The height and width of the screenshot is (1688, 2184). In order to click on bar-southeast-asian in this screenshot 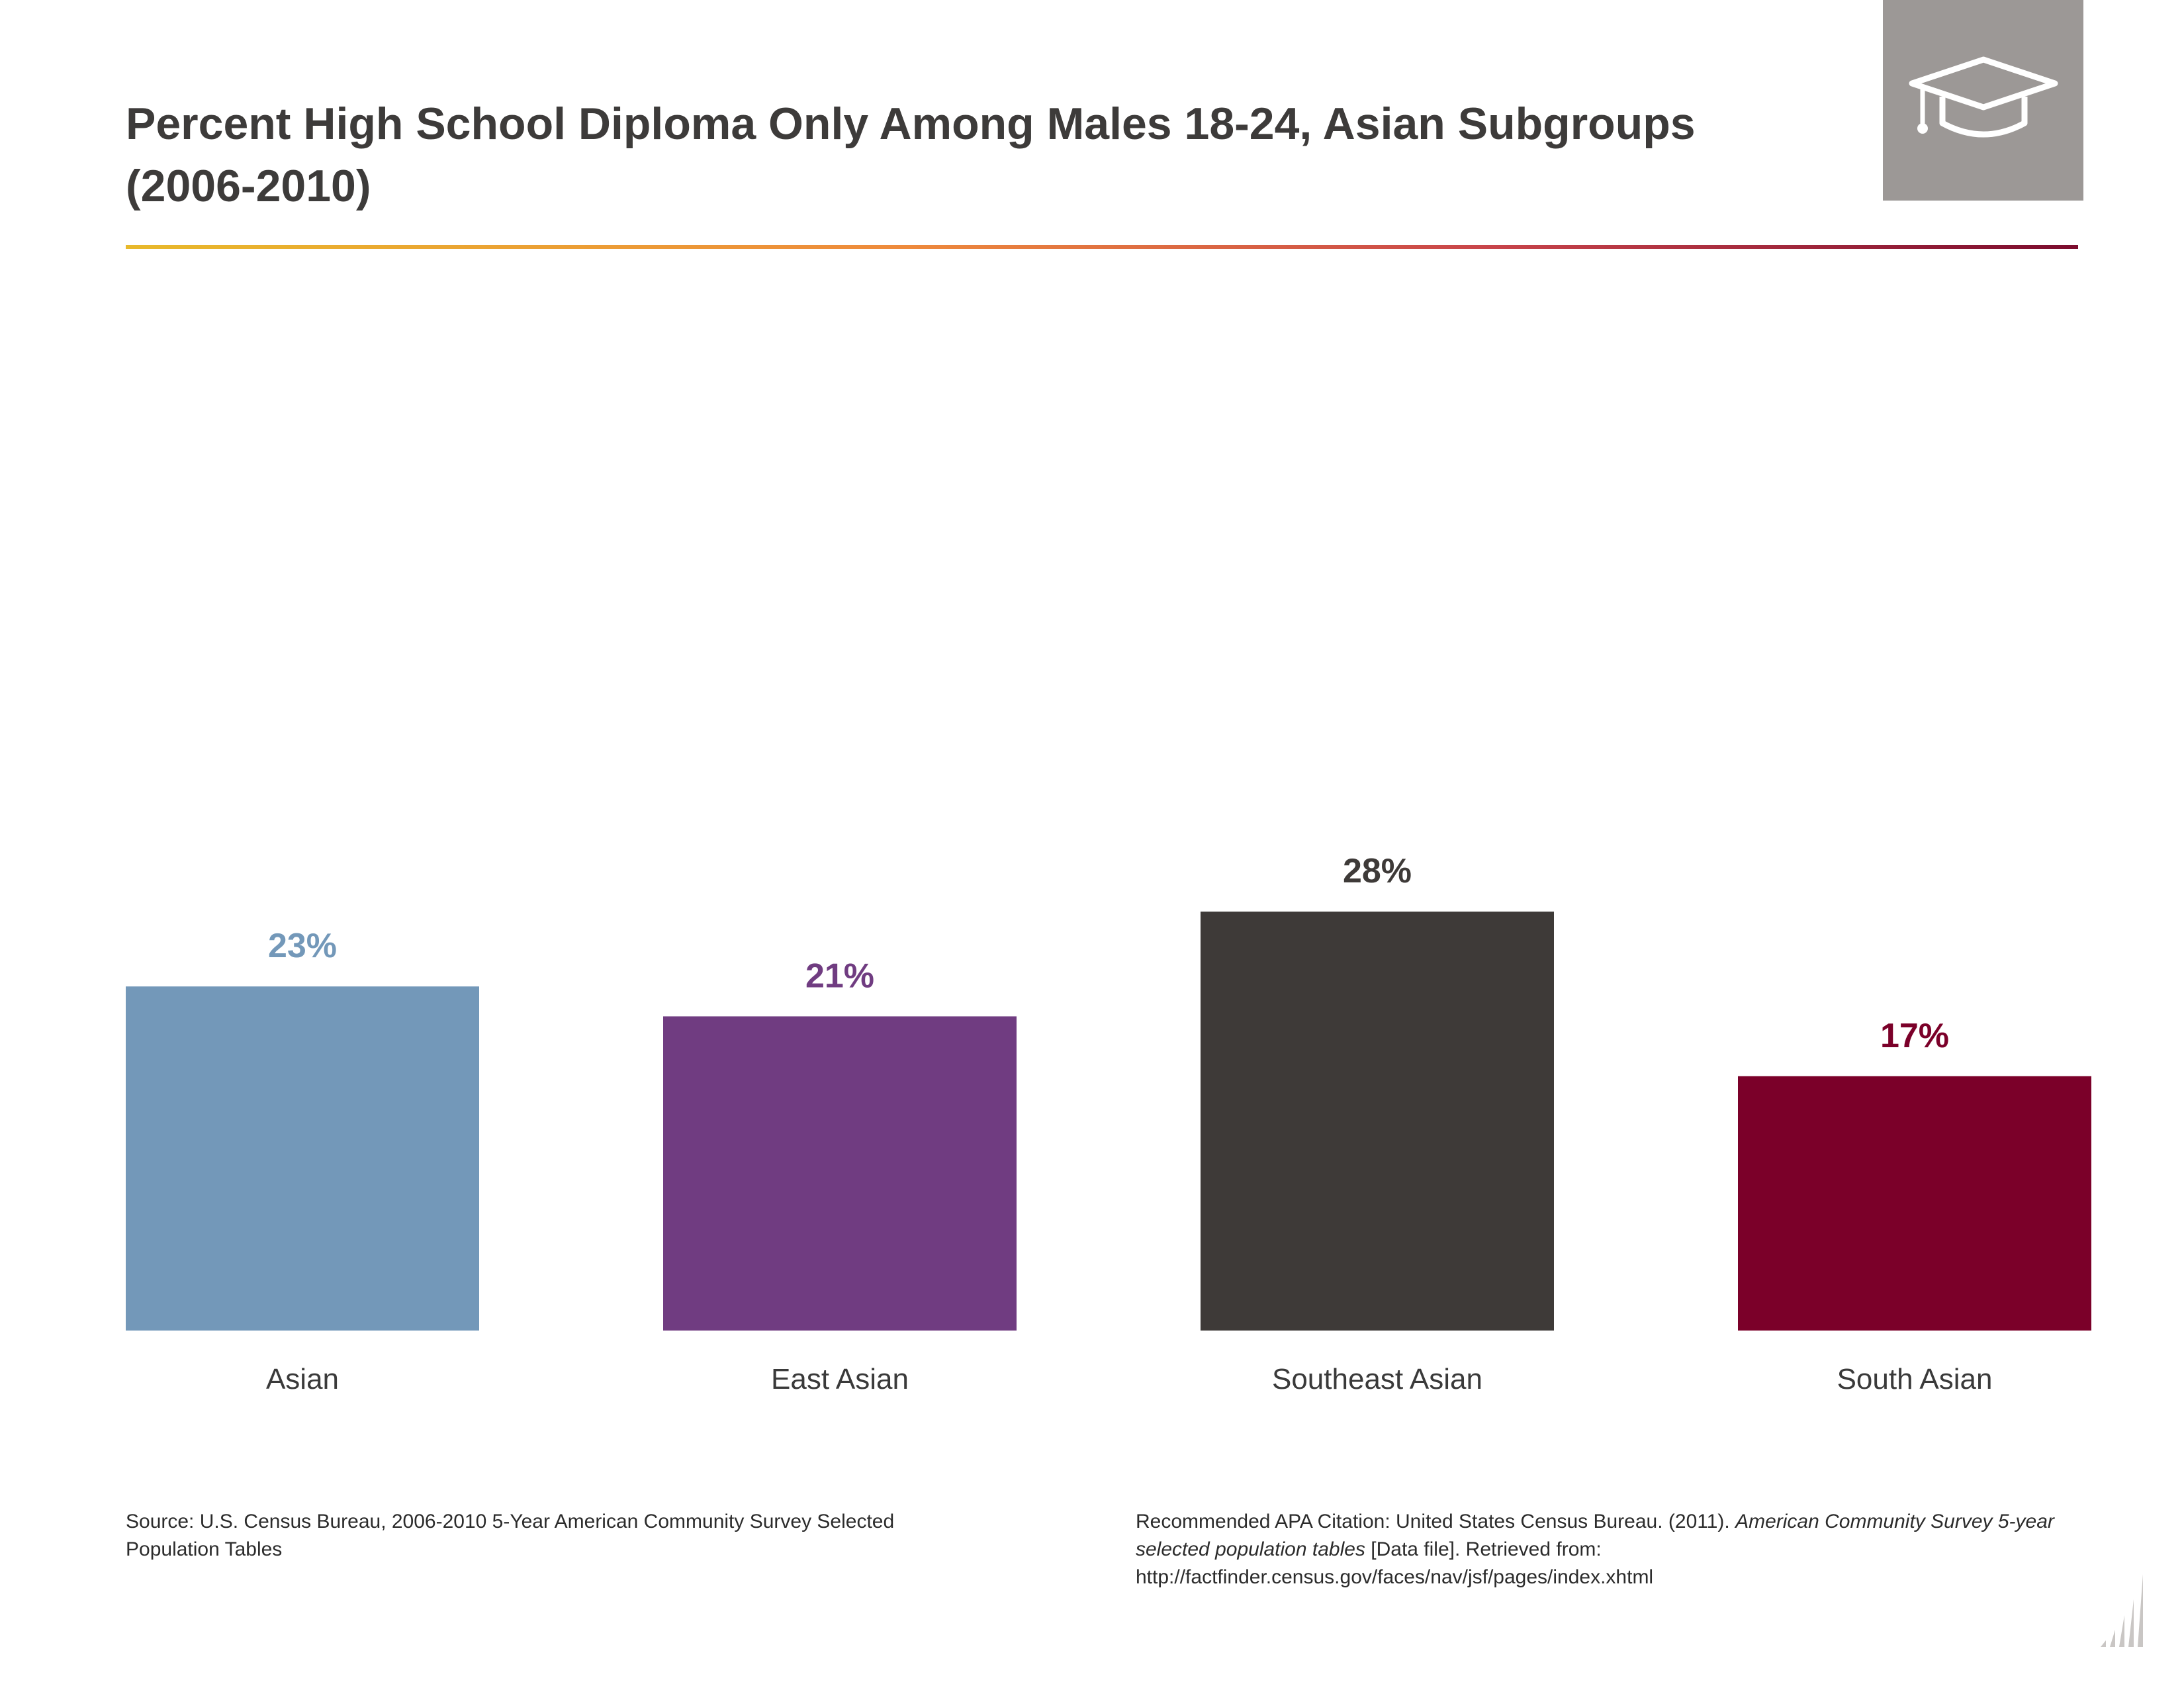, I will do `click(1377, 1121)`.